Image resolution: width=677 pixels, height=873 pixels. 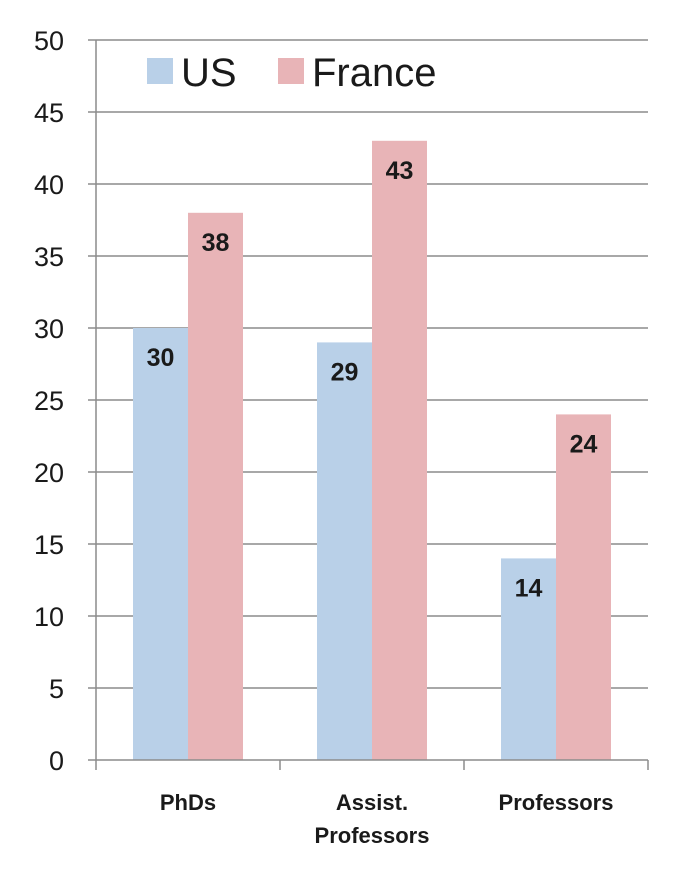 What do you see at coordinates (529, 588) in the screenshot?
I see `data-label: 14` at bounding box center [529, 588].